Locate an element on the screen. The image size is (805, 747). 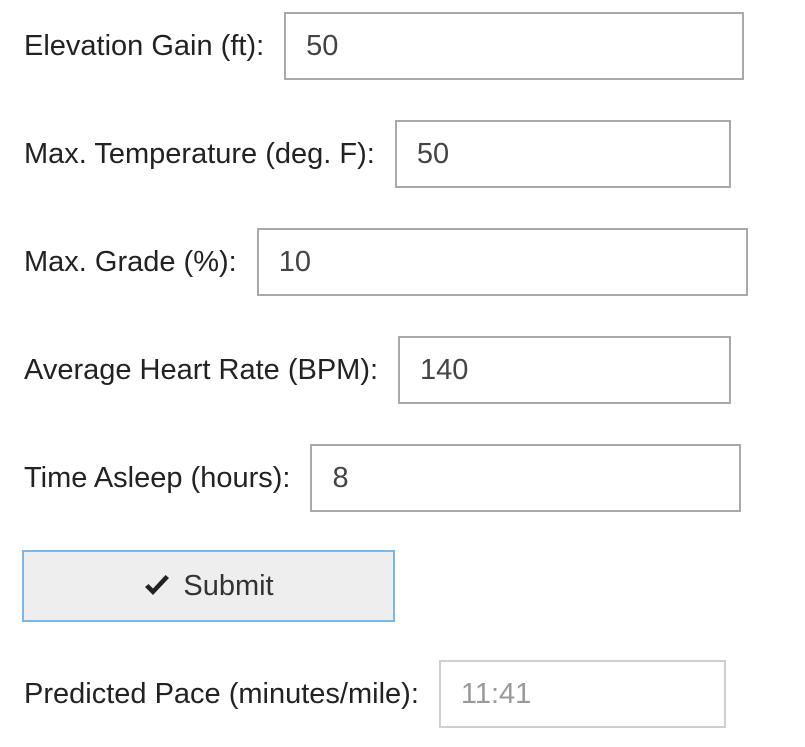
time-asleep-input is located at coordinates (526, 478).